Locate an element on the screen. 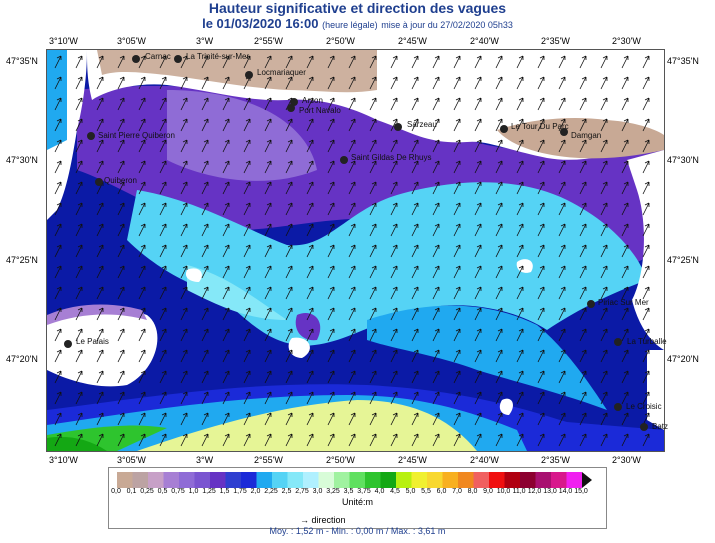  legend-tick-label: 2,75 is located at coordinates (302, 491).